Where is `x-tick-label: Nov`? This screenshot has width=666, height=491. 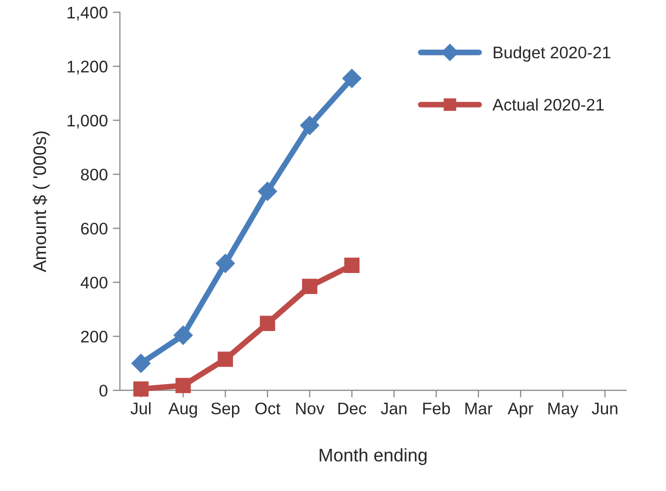 x-tick-label: Nov is located at coordinates (310, 408).